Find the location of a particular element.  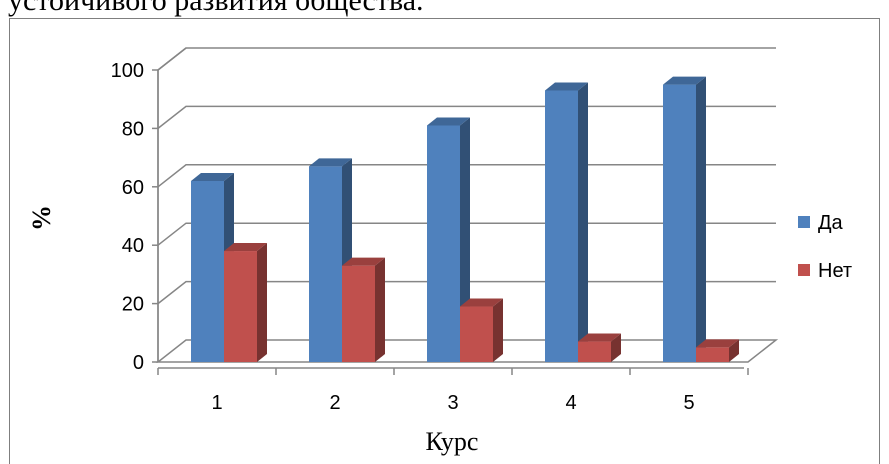

x-tick-label: 3 is located at coordinates (452, 403).